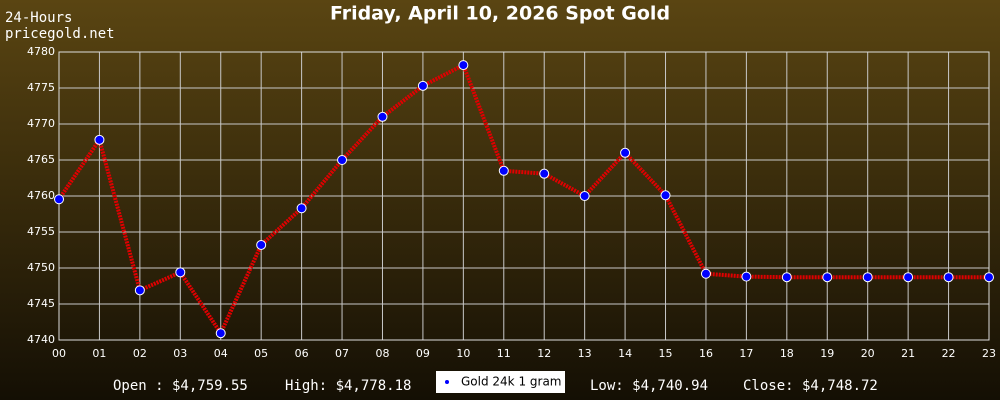 This screenshot has width=1000, height=400. Describe the element at coordinates (649, 386) in the screenshot. I see `footer-stat: Low: $4,740.94` at that location.